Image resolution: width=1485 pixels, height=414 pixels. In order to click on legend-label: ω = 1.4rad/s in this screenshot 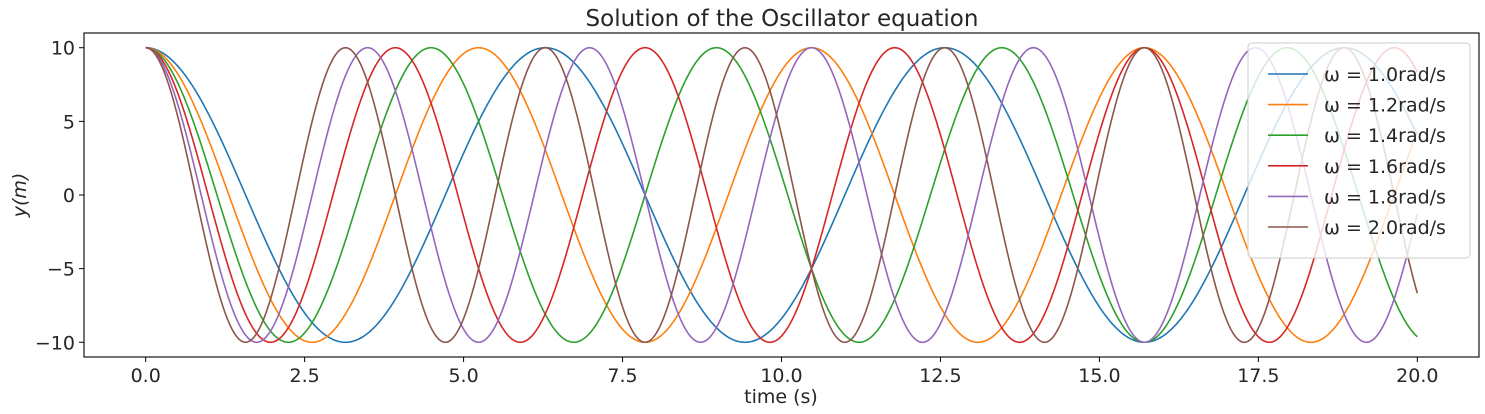, I will do `click(1385, 136)`.